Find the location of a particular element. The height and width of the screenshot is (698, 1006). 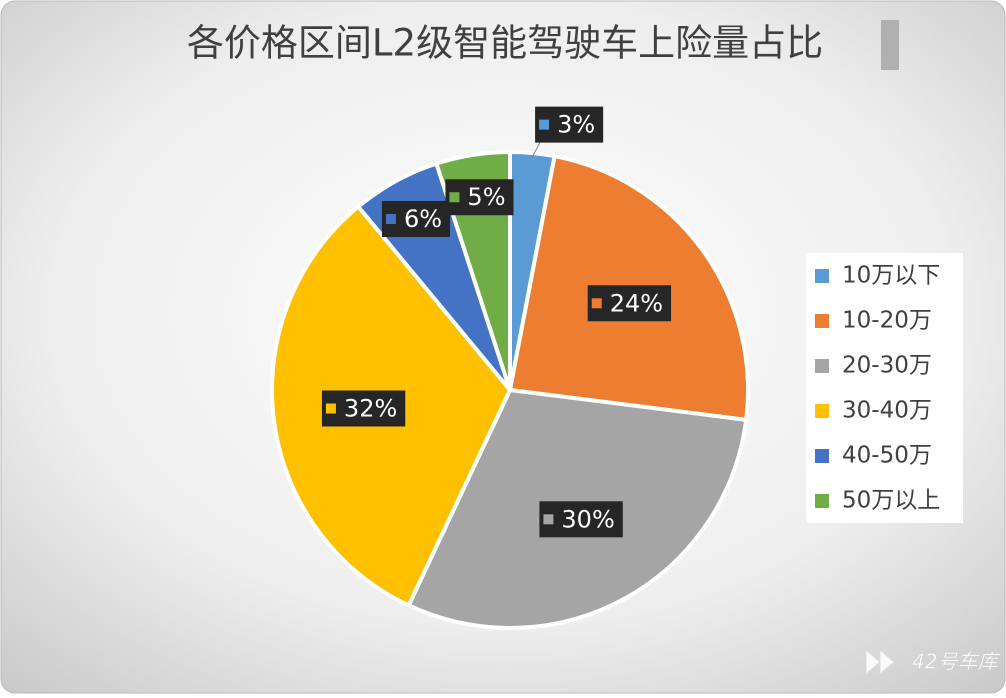

data-label: 6% is located at coordinates (416, 218).